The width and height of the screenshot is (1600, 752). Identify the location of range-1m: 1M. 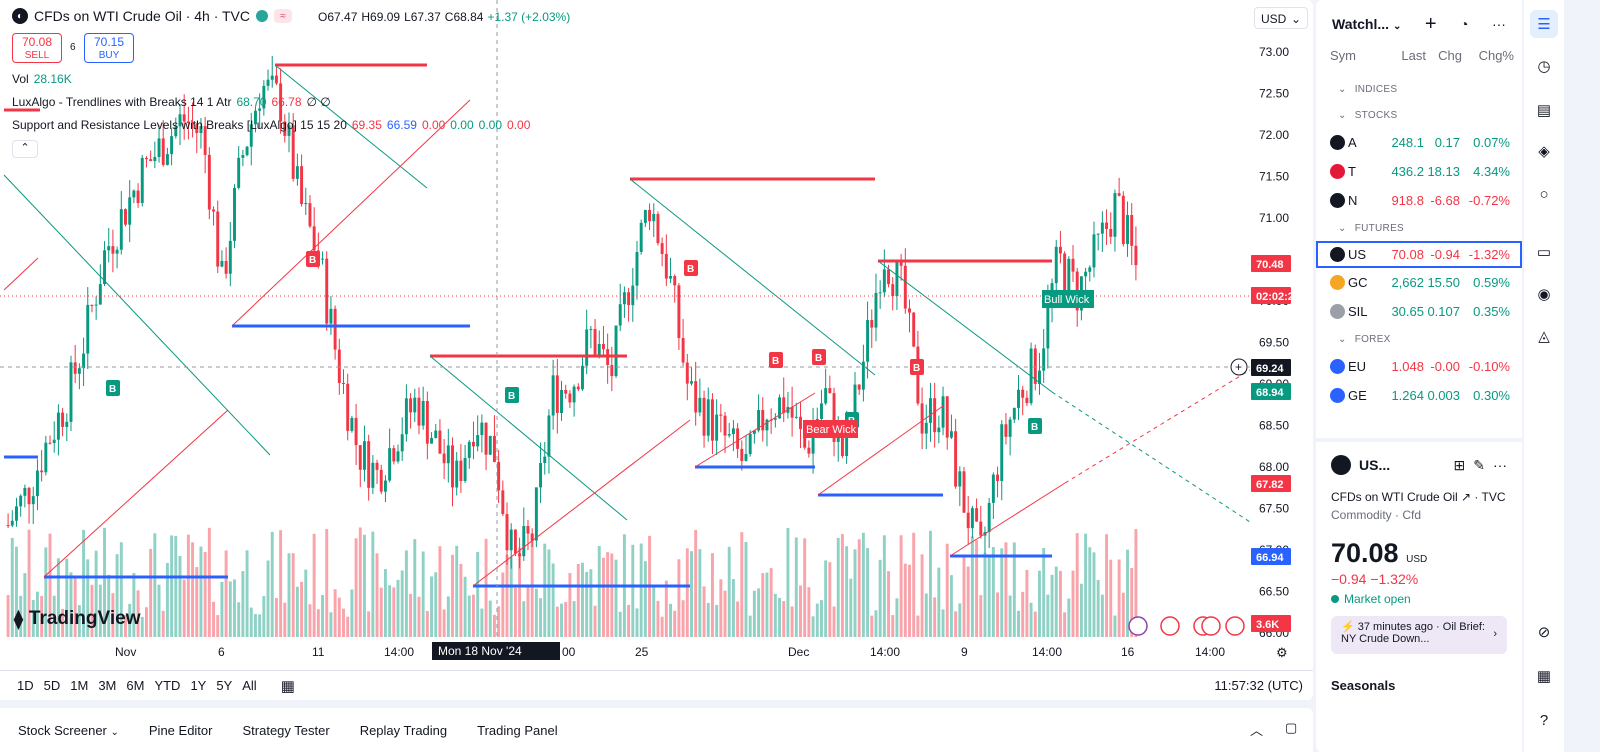
(79, 685).